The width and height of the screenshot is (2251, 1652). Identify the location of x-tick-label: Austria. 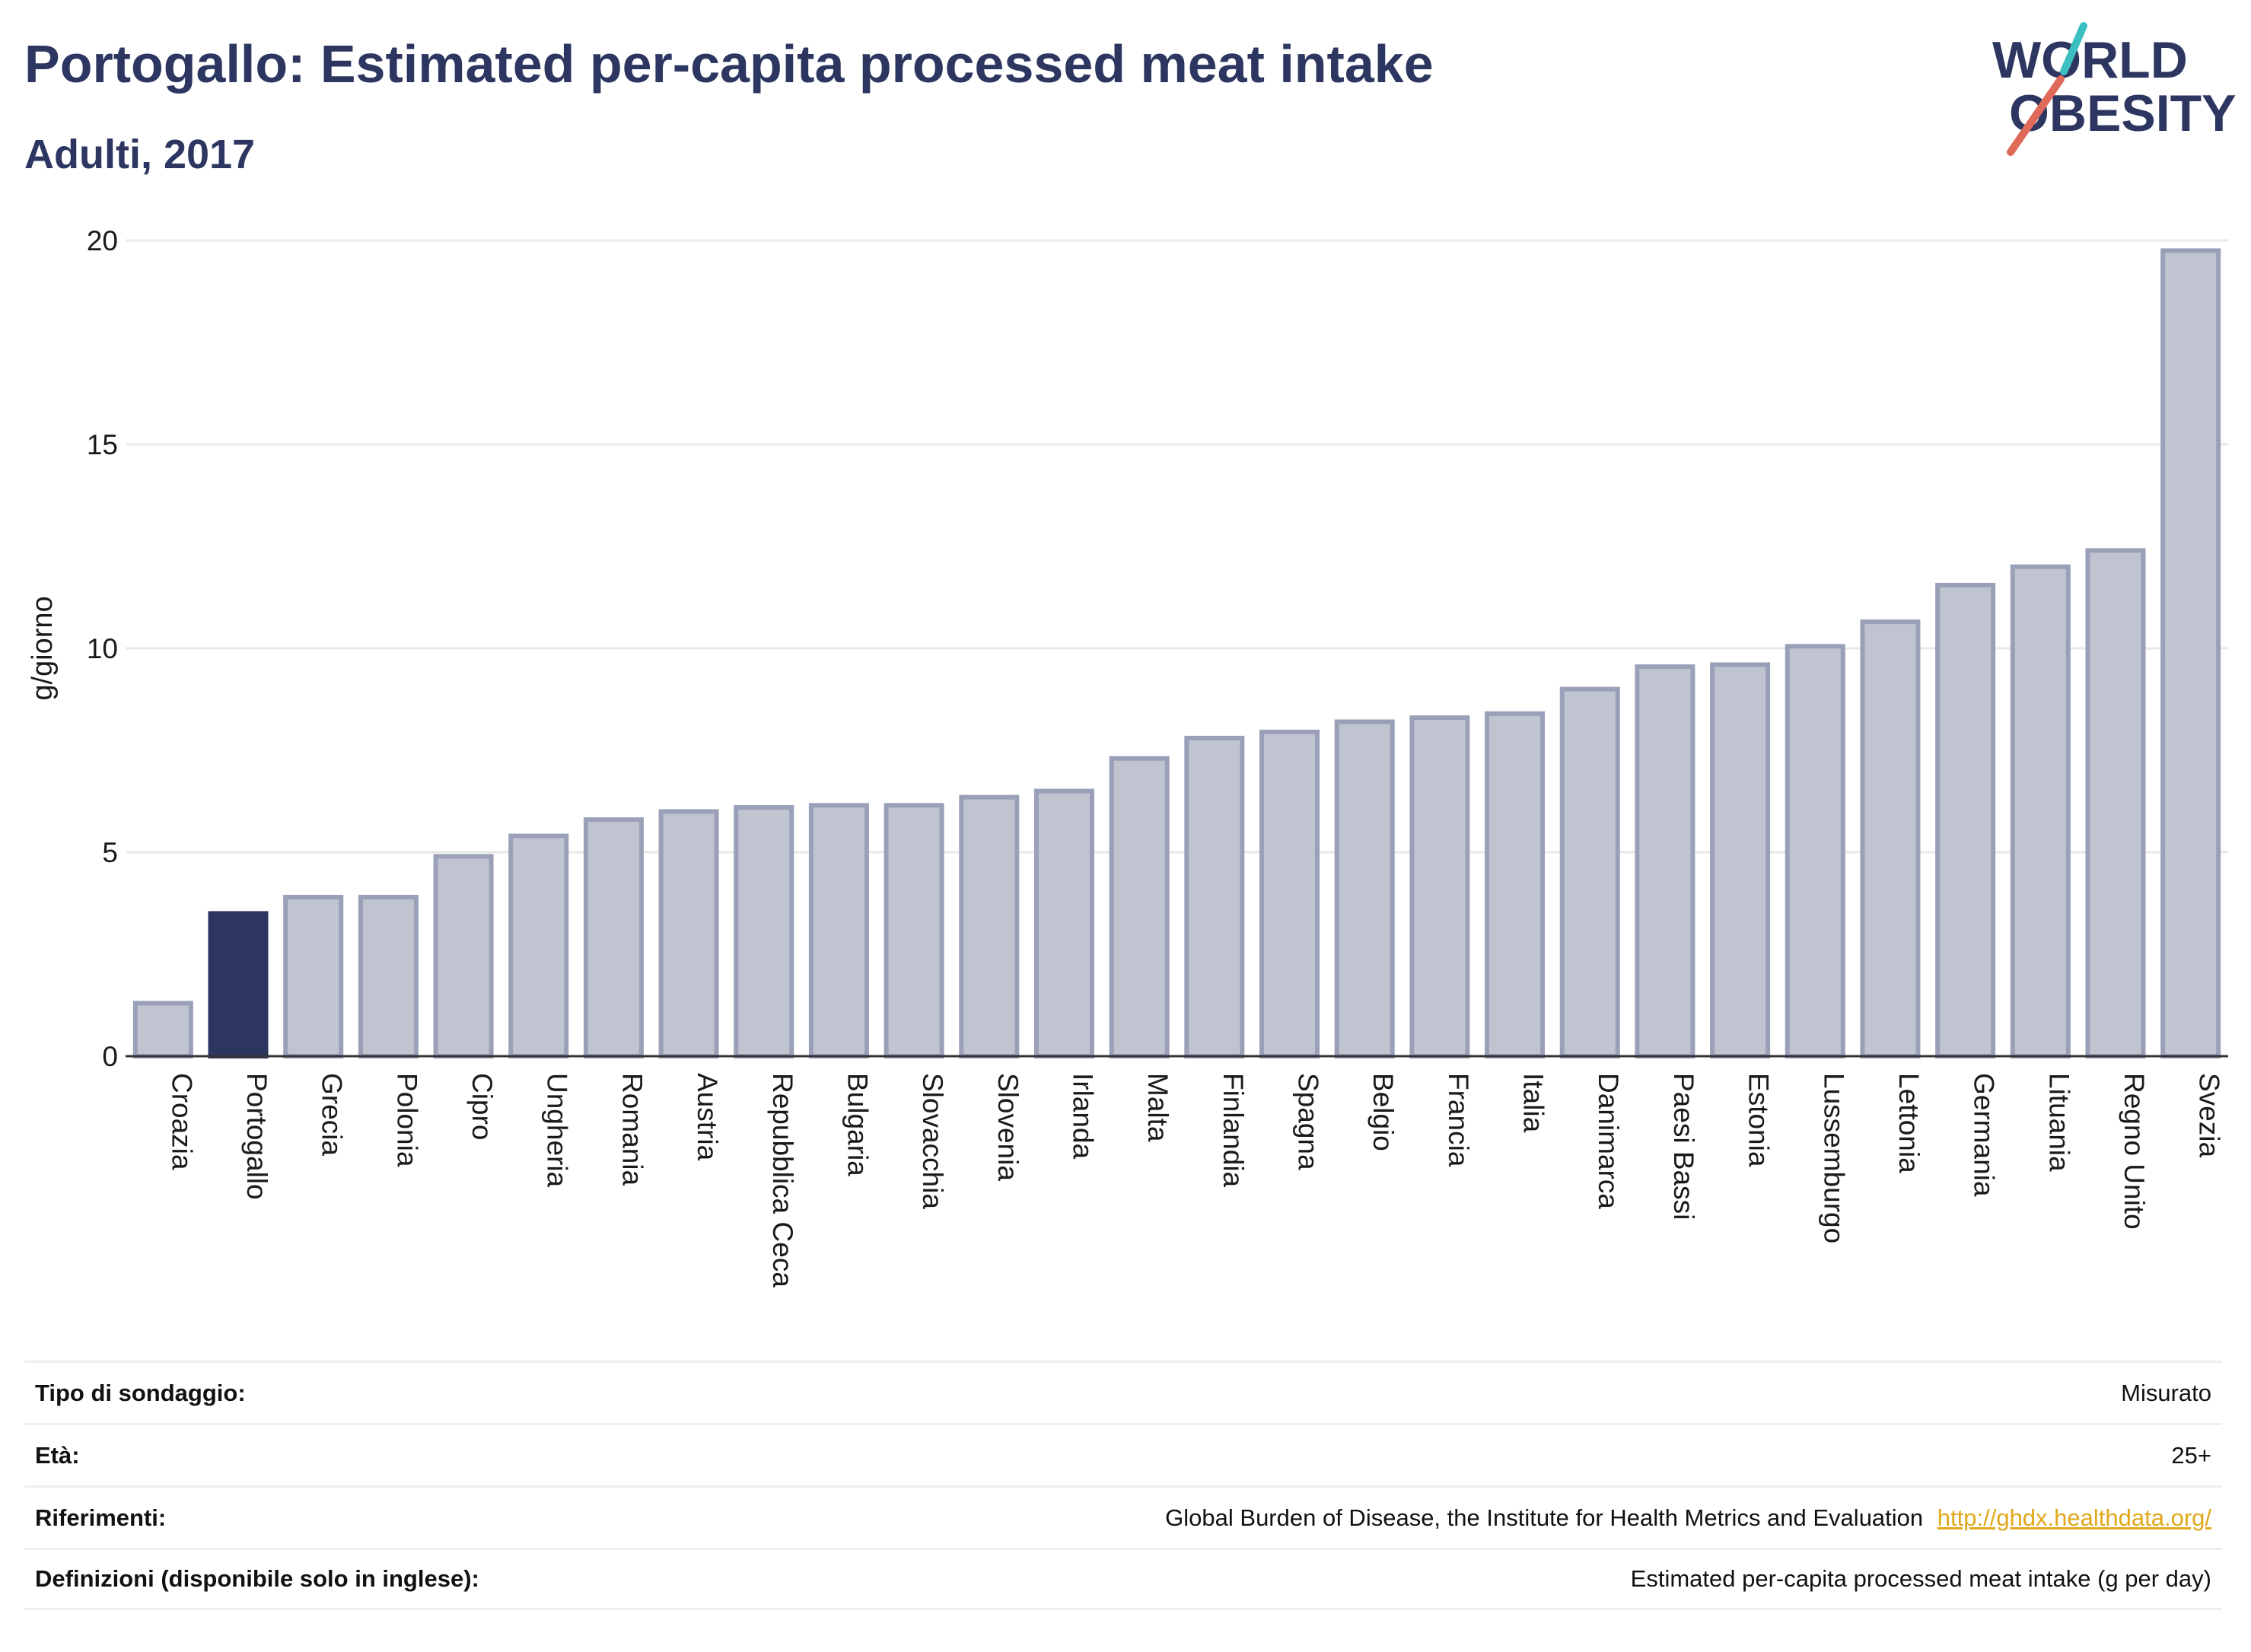
(707, 1117).